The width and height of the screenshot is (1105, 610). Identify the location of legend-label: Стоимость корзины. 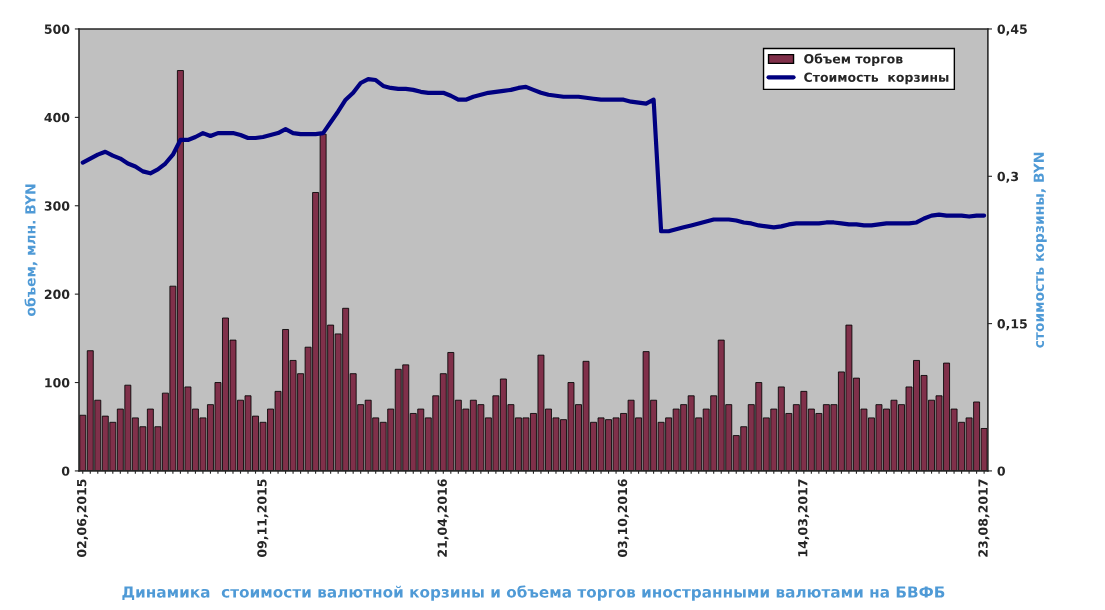
(876, 78).